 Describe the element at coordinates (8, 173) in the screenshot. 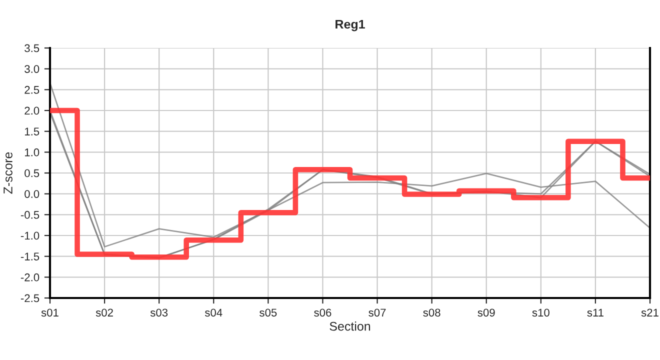

I see `y-axis-title: Z-score` at that location.